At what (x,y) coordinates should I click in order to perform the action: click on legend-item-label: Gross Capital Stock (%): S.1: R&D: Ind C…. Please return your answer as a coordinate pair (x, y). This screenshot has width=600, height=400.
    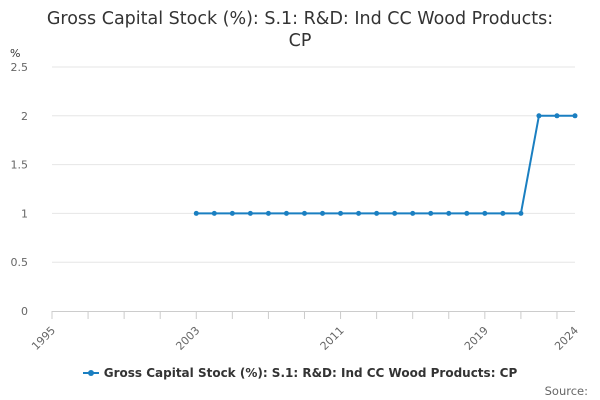
    Looking at the image, I should click on (310, 373).